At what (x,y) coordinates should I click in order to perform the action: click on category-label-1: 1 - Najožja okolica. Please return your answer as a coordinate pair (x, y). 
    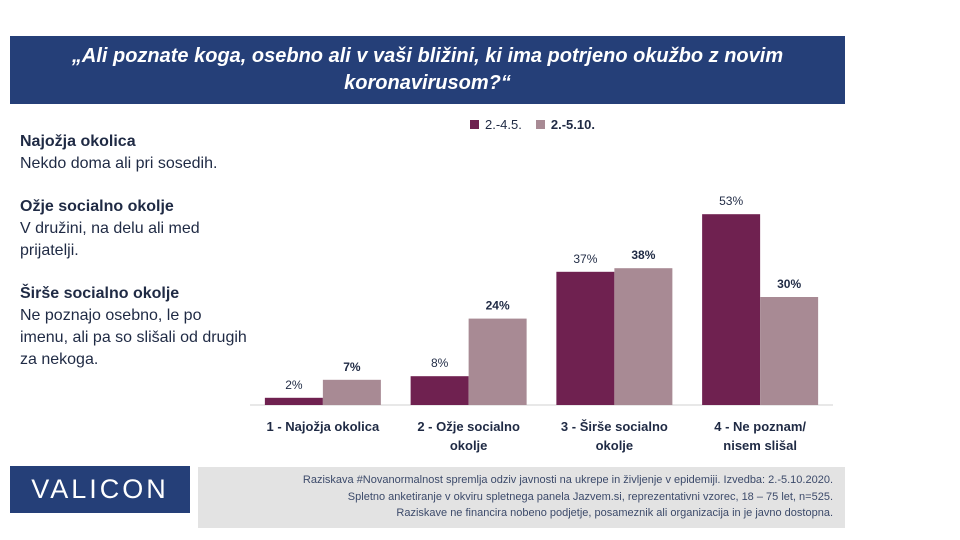
    Looking at the image, I should click on (323, 426).